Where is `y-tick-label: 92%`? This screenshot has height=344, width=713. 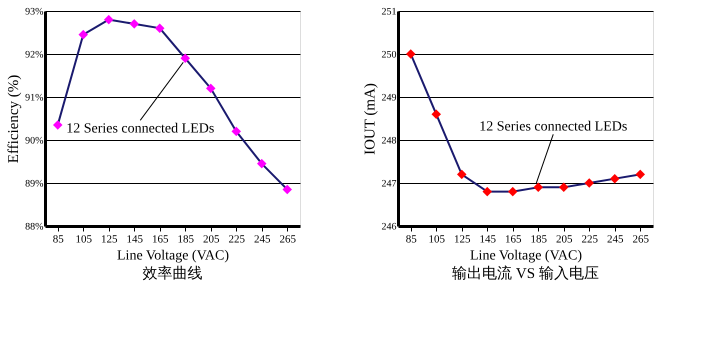
y-tick-label: 92% is located at coordinates (34, 55).